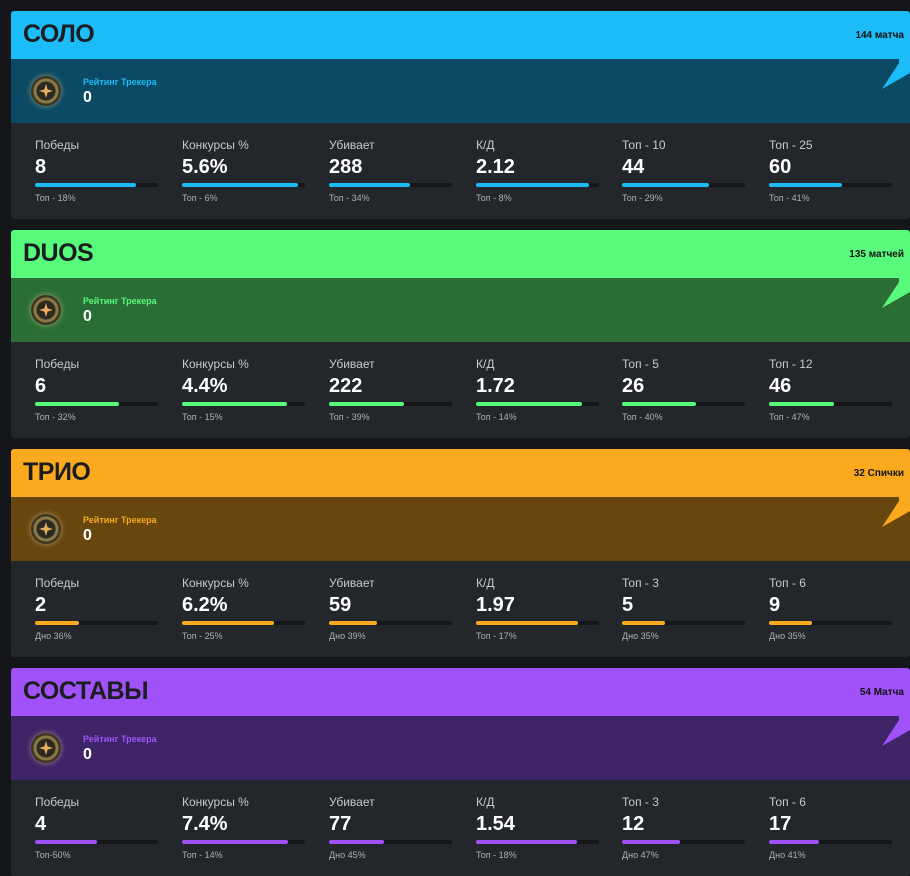 The image size is (910, 876). What do you see at coordinates (791, 145) in the screenshot?
I see `stat-label: Топ - 25` at bounding box center [791, 145].